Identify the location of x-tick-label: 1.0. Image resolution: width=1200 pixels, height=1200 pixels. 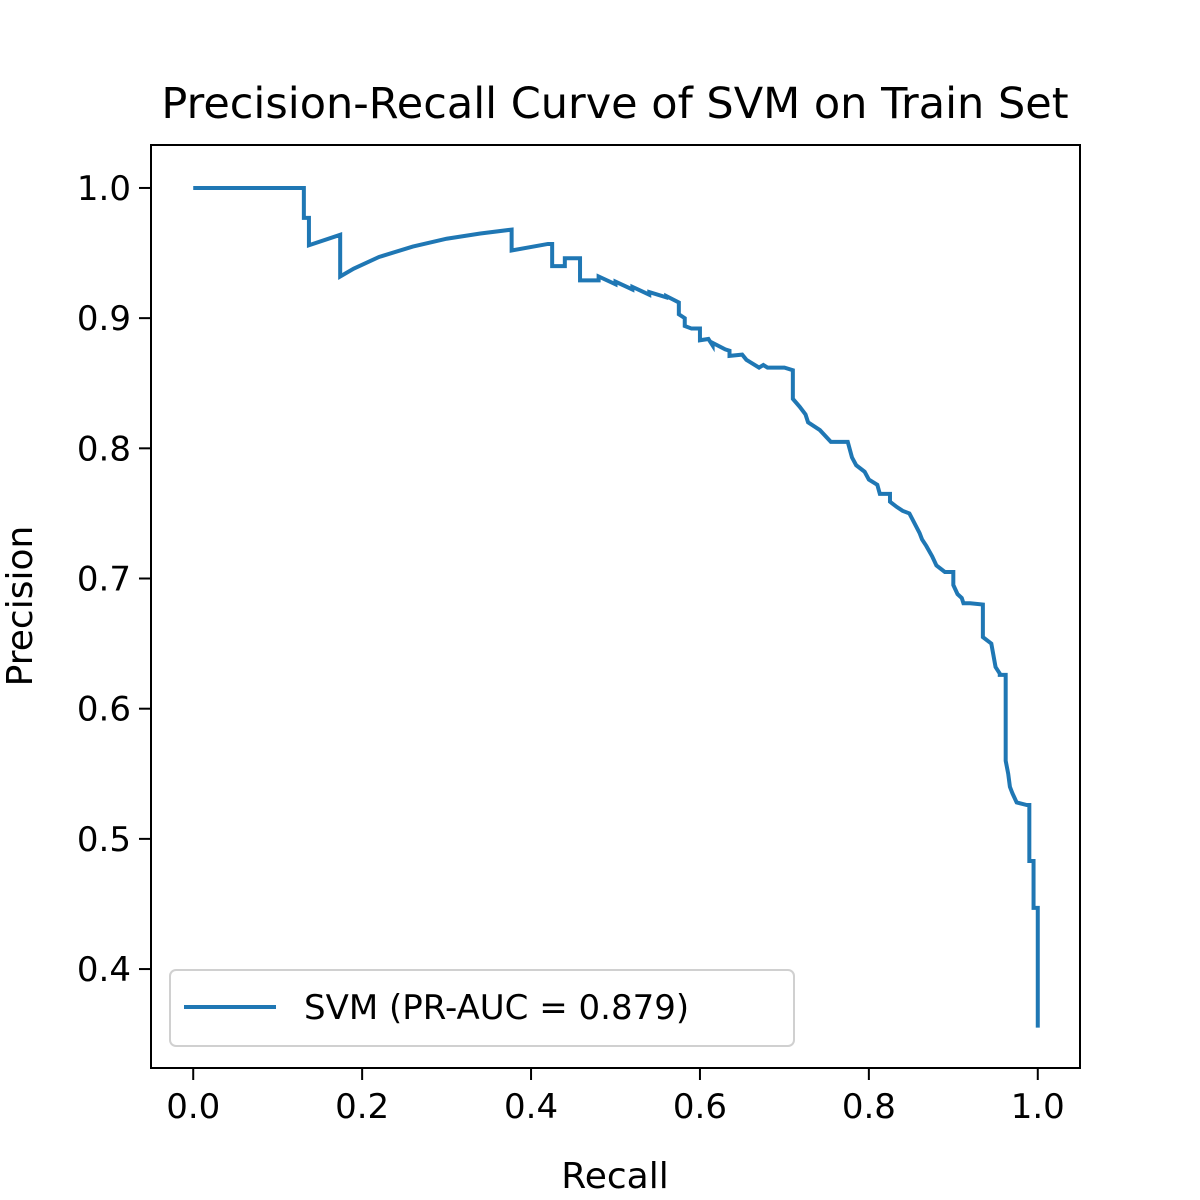
(1038, 1107).